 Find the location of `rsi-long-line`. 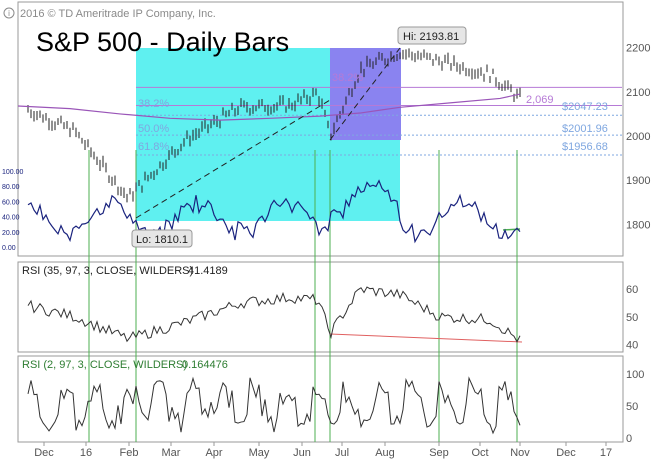

rsi-long-line is located at coordinates (274, 314).